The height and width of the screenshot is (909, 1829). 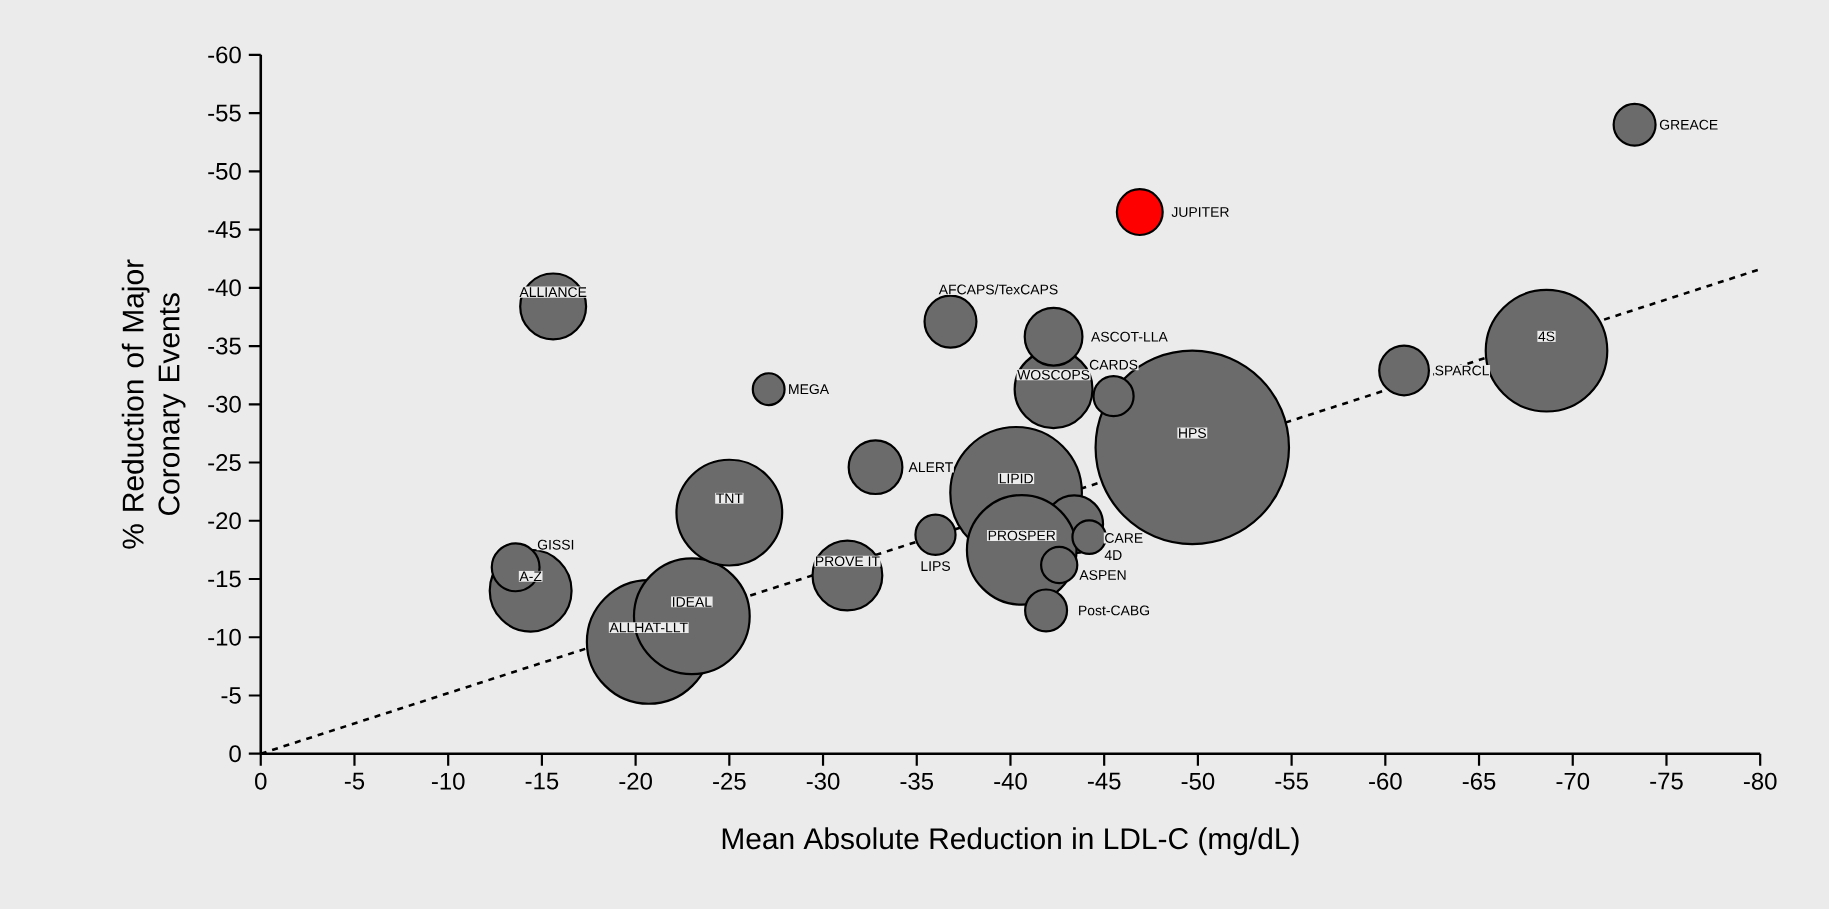 What do you see at coordinates (1016, 478) in the screenshot?
I see `annotation: LIPID` at bounding box center [1016, 478].